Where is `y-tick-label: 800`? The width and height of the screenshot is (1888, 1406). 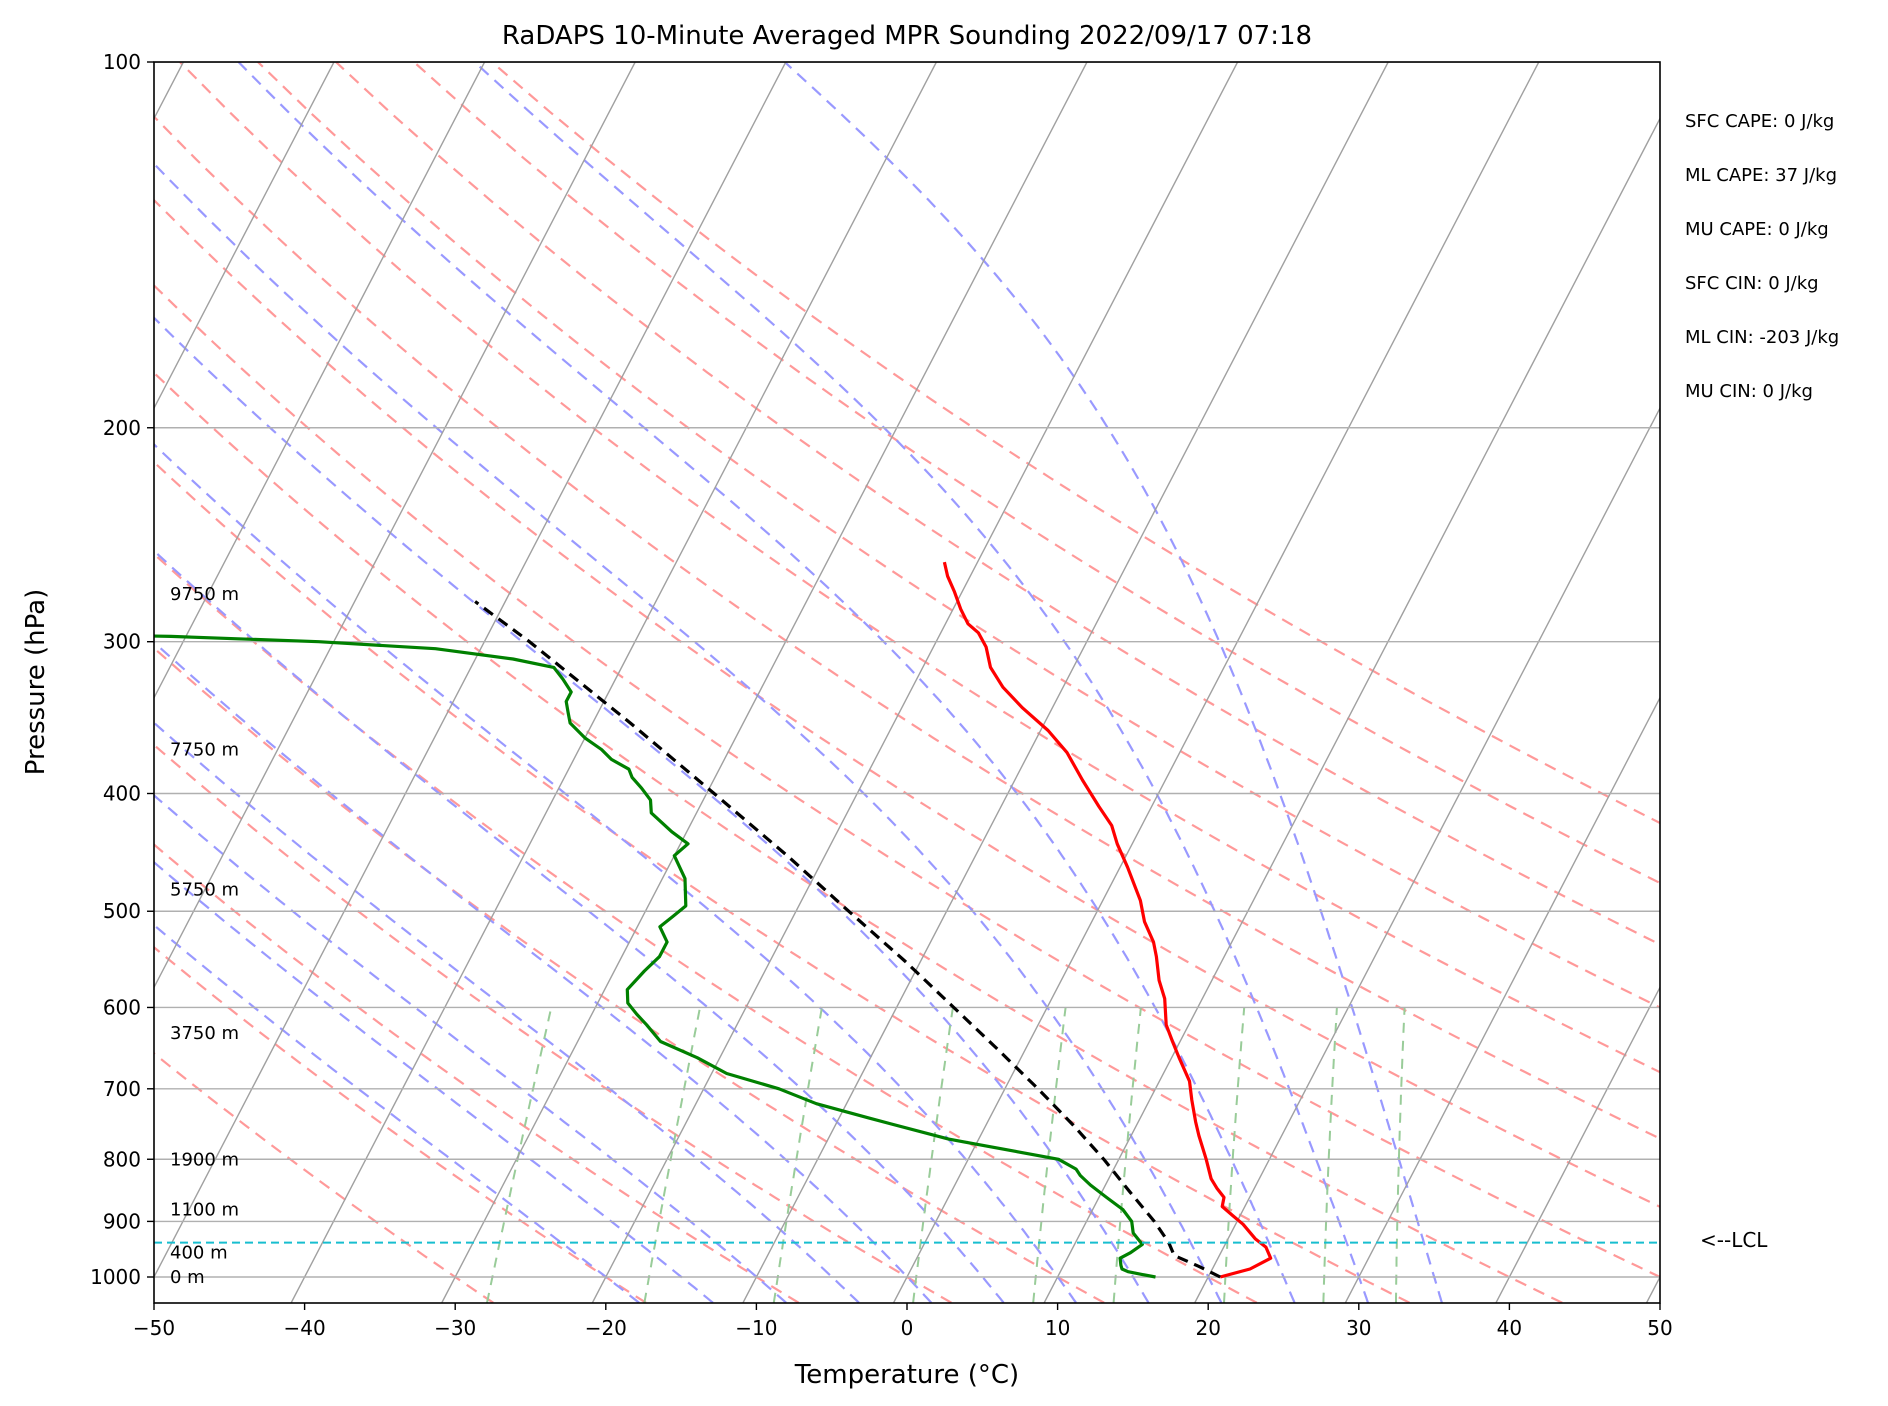 y-tick-label: 800 is located at coordinates (122, 1159).